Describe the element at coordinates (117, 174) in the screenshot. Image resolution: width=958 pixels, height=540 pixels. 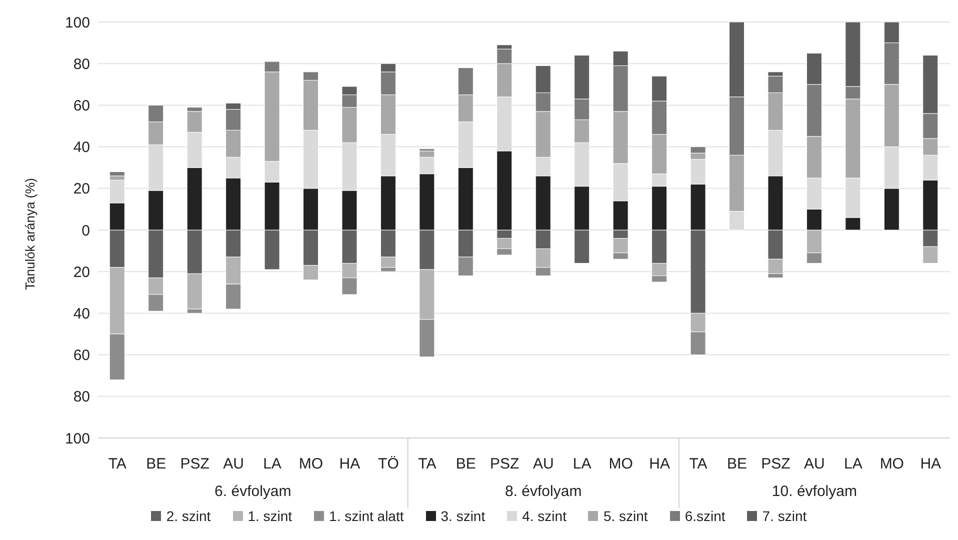
I see `bar` at that location.